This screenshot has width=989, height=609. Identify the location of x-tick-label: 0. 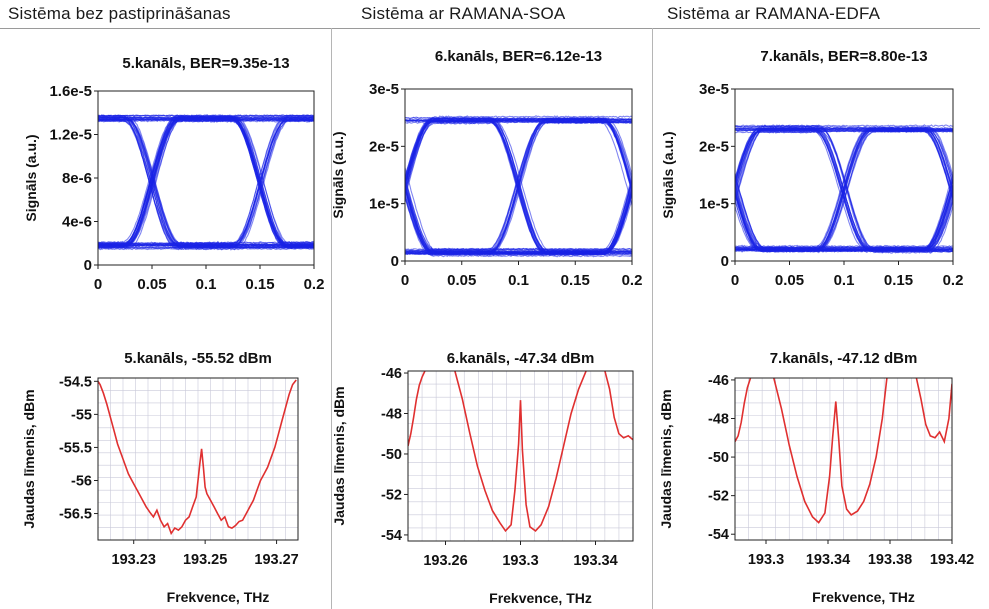
(735, 280).